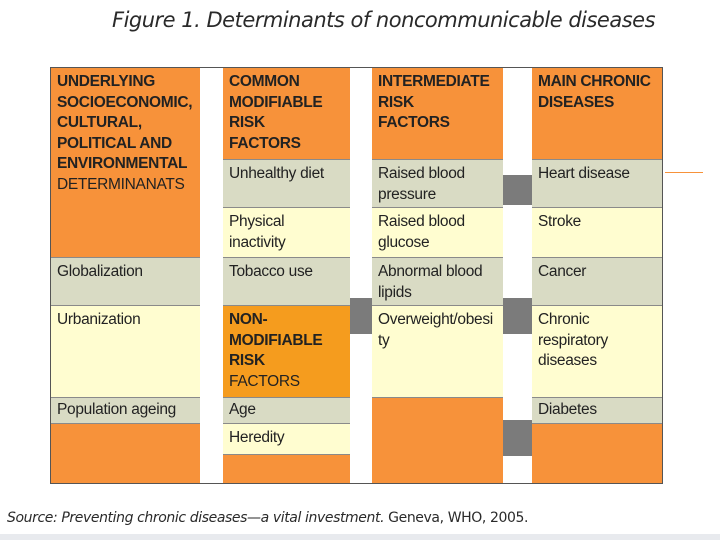 This screenshot has height=540, width=720. I want to click on underlying-header-line: SOCIOECONOMIC,, so click(125, 102).